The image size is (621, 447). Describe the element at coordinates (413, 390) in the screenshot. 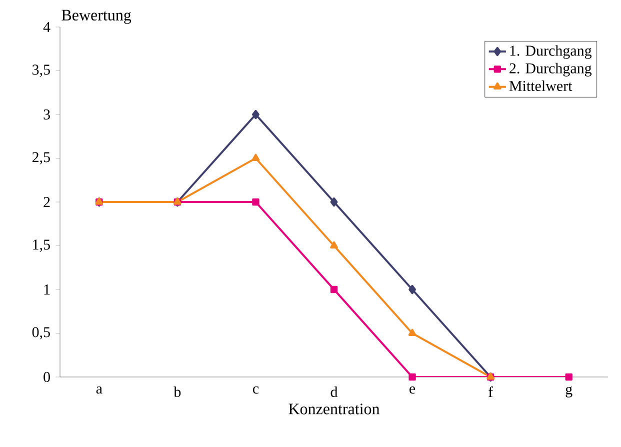

I see `x-tick-label: e` at that location.